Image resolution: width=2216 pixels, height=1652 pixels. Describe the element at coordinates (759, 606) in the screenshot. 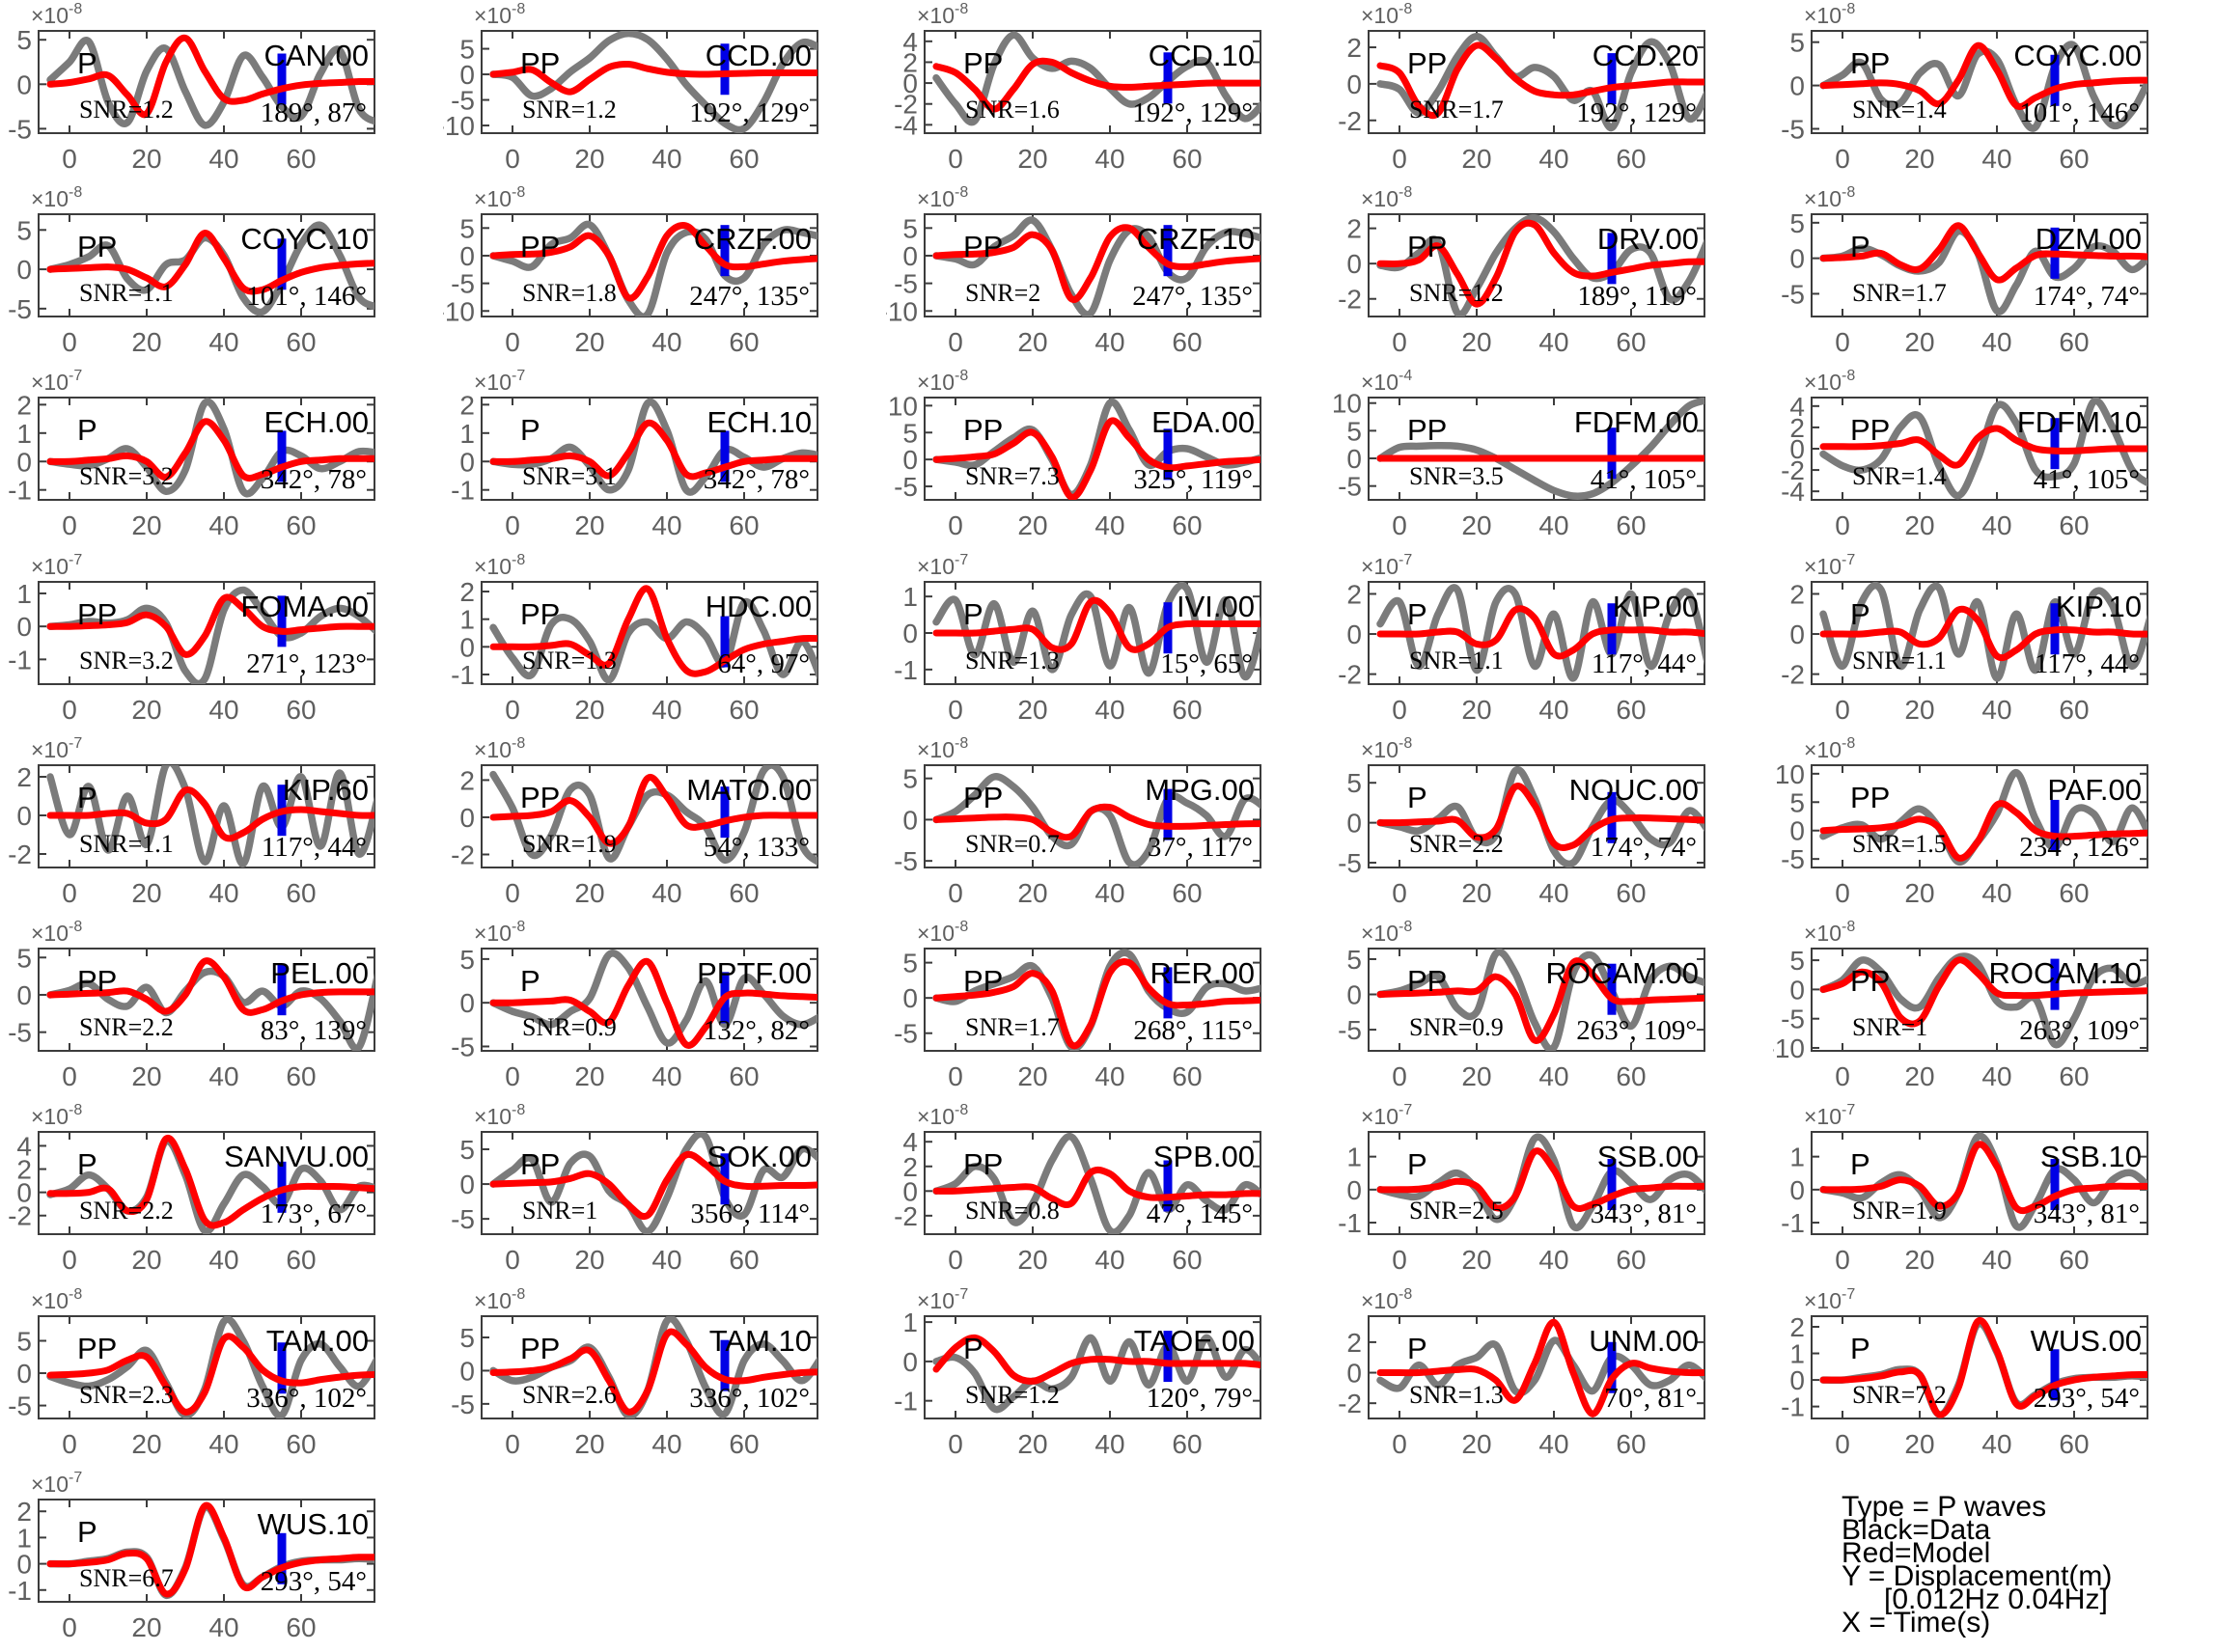

I see `station-label: HDC.00` at that location.